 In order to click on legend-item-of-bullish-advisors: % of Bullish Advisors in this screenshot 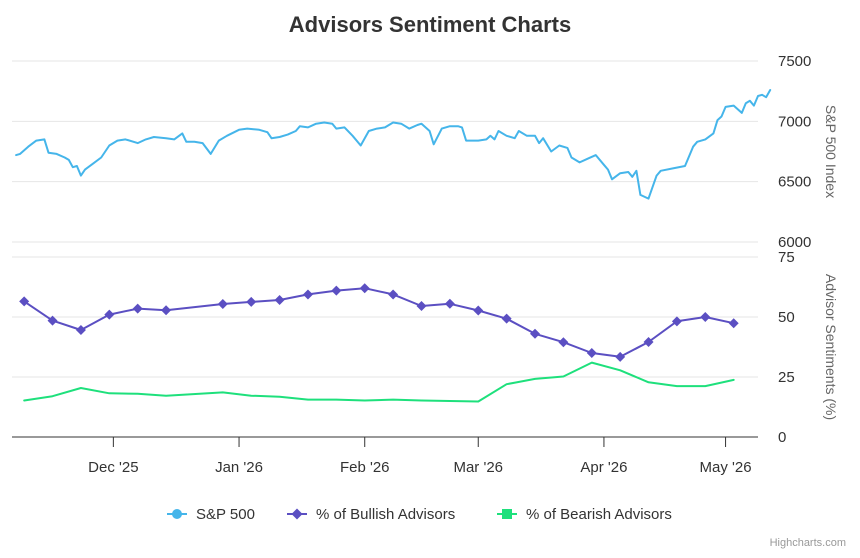, I will do `click(371, 514)`.